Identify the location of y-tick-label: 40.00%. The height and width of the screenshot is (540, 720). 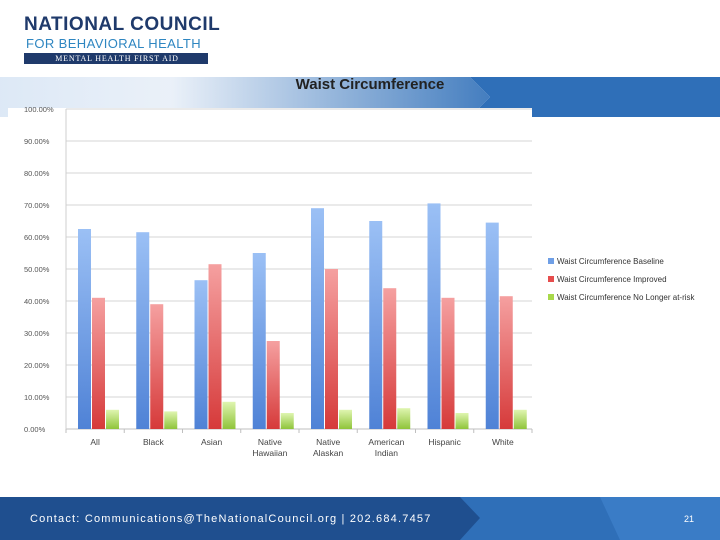
(37, 301).